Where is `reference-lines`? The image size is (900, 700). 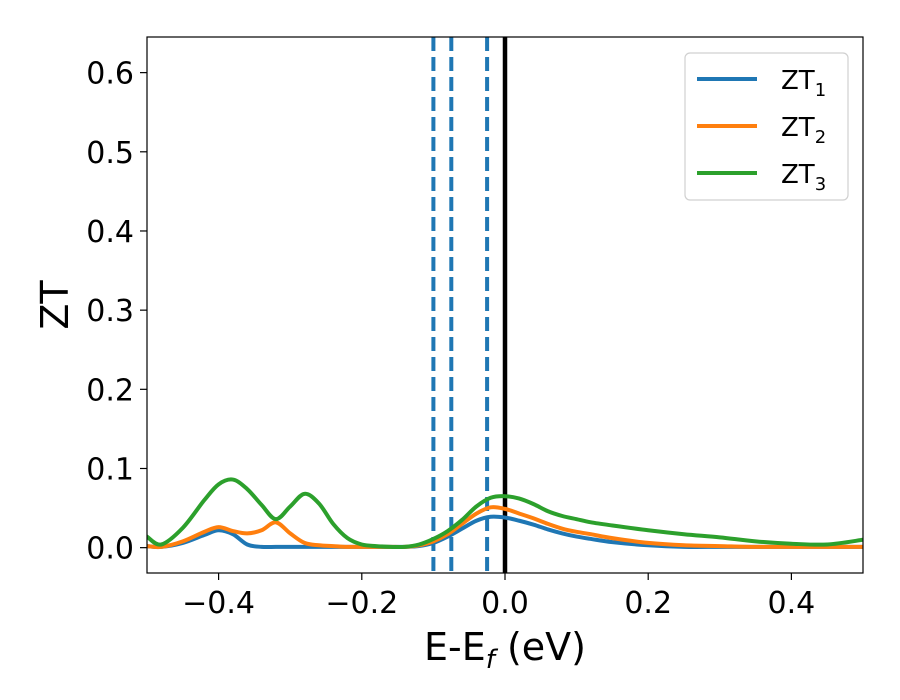
reference-lines is located at coordinates (469, 305).